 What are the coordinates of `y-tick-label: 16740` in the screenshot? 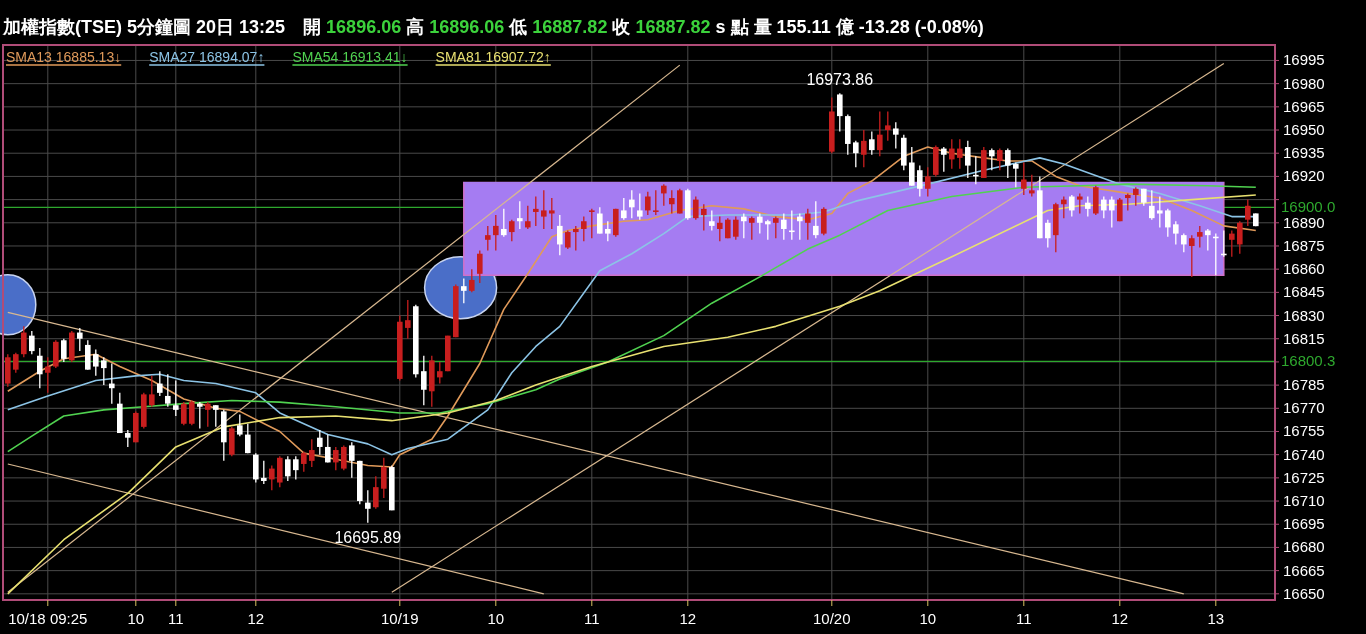 It's located at (1304, 454).